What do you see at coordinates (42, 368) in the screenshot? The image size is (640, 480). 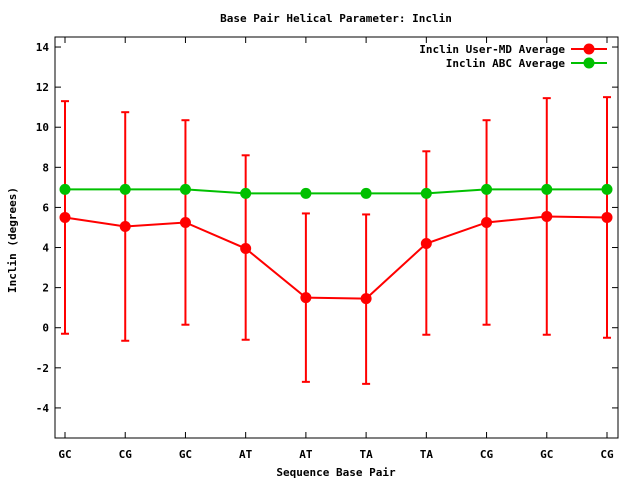 I see `y-tick-label: -2` at bounding box center [42, 368].